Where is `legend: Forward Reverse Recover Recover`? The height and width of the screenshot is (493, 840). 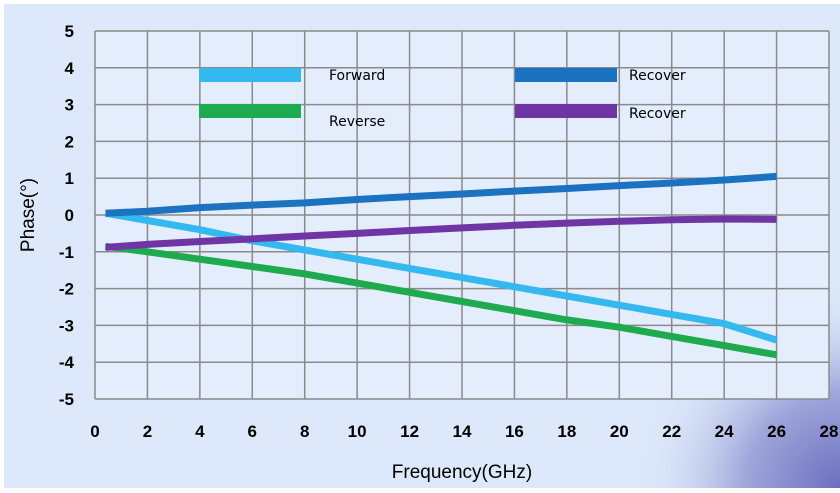
legend: Forward Reverse Recover Recover is located at coordinates (442, 99).